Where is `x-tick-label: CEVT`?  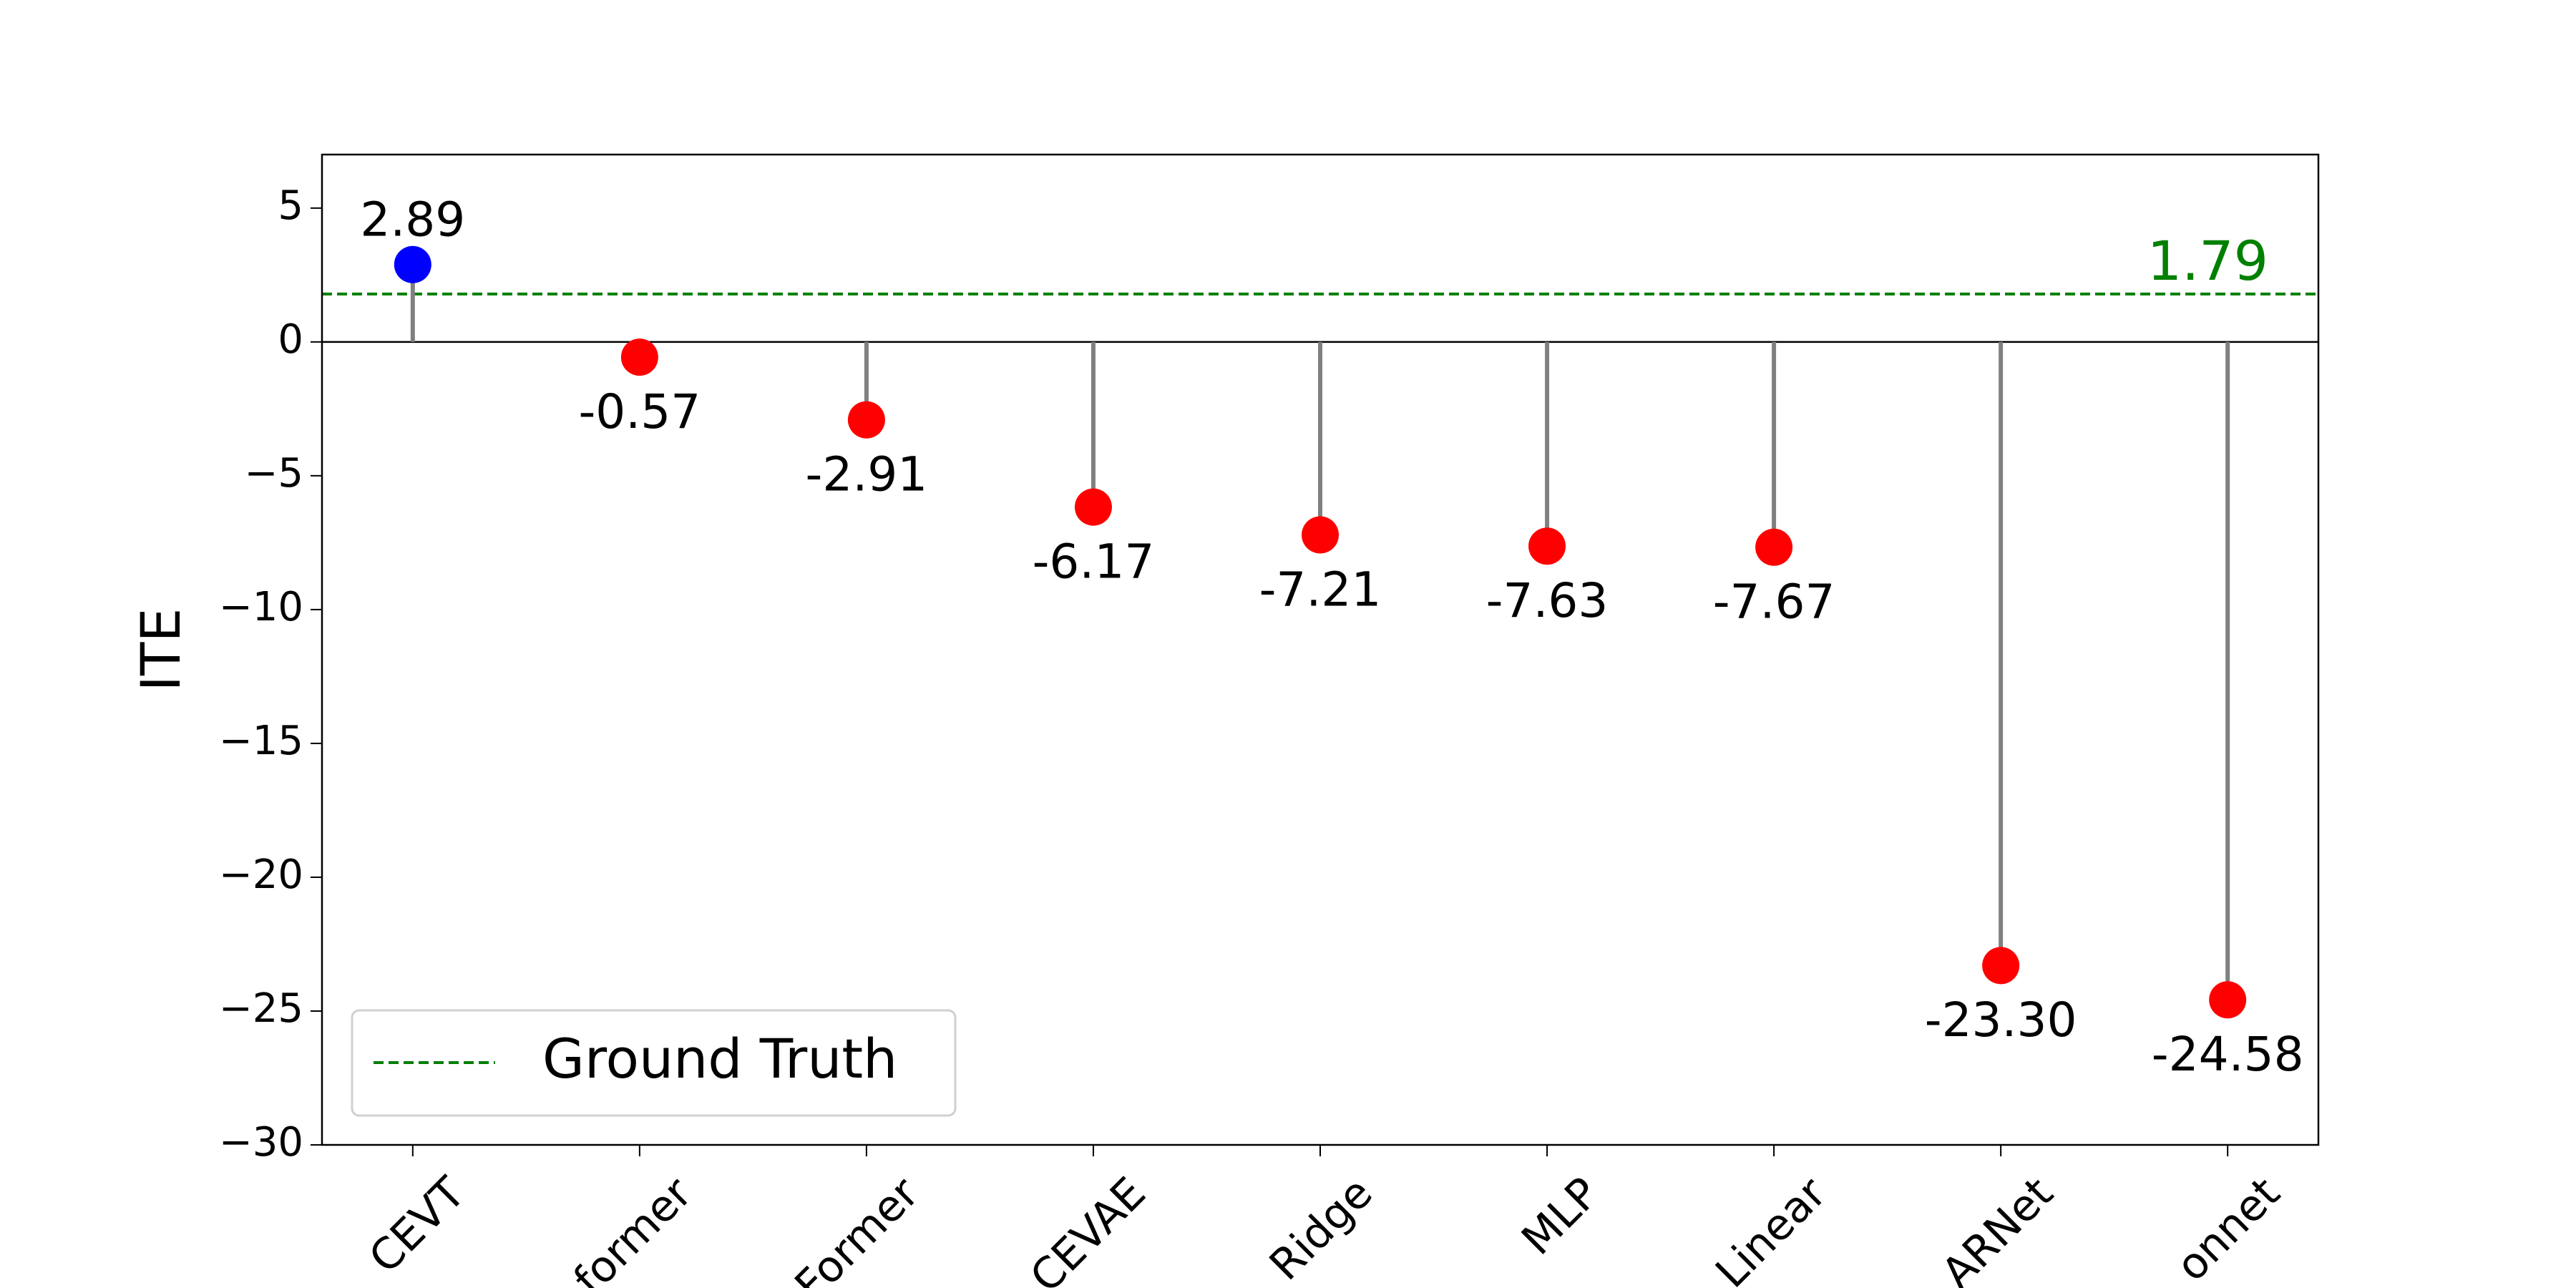
x-tick-label: CEVT is located at coordinates (417, 1225).